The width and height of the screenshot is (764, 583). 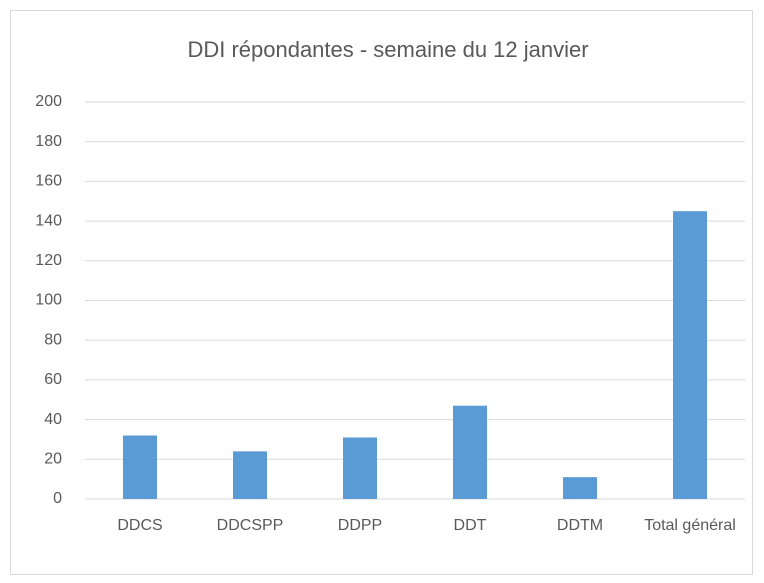 I want to click on x-tick-label: DDCSPP, so click(x=250, y=525).